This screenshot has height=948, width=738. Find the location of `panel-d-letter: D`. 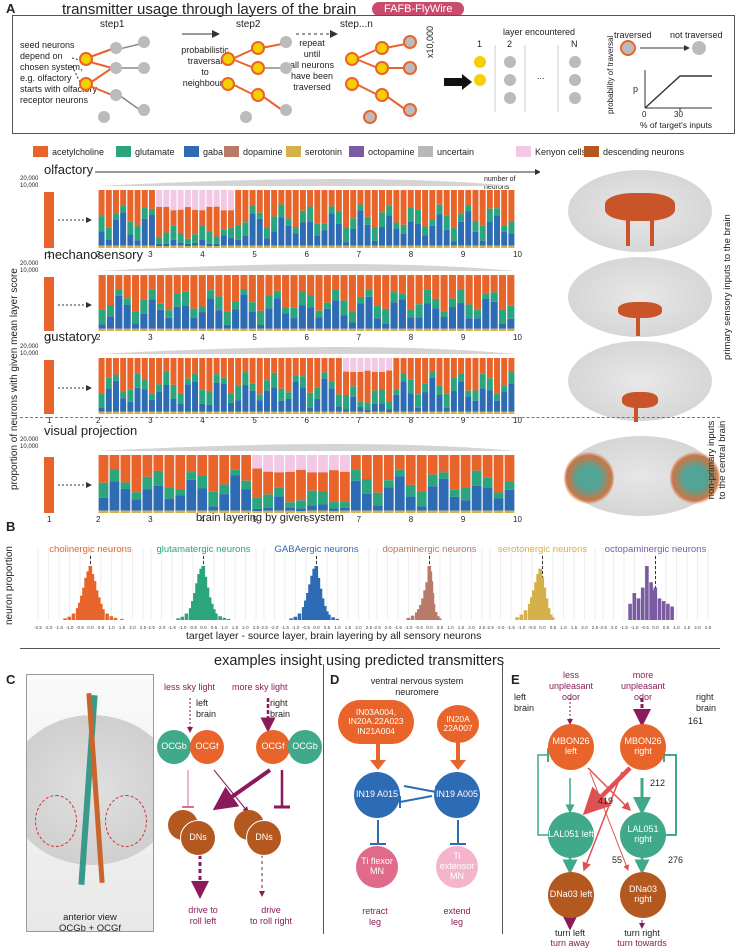

panel-d-letter: D is located at coordinates (335, 679).